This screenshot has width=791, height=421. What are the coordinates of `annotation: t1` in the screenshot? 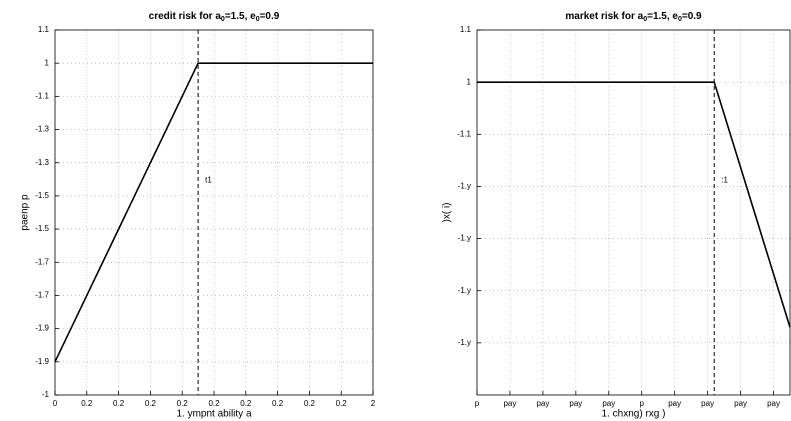 It's located at (208, 180).